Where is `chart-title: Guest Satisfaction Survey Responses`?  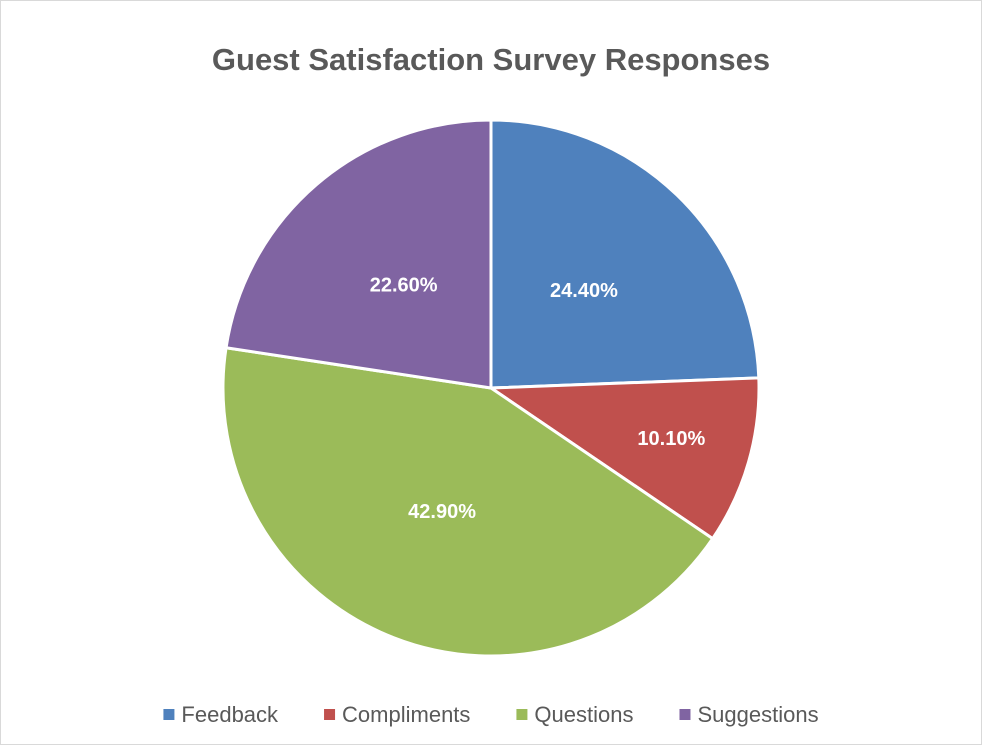
chart-title: Guest Satisfaction Survey Responses is located at coordinates (491, 59).